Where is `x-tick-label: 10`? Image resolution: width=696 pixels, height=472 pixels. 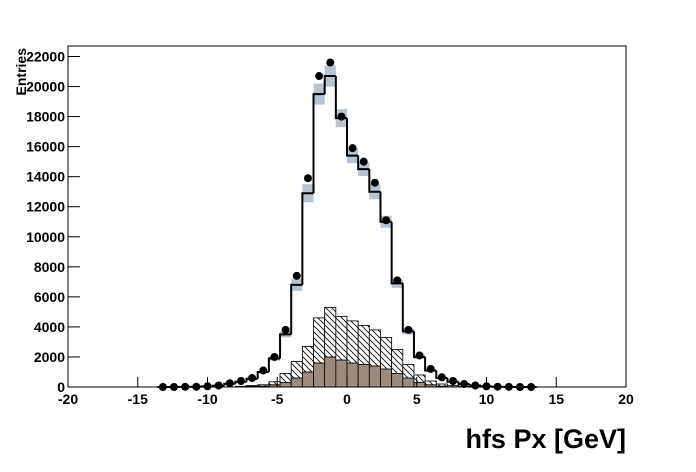 x-tick-label: 10 is located at coordinates (487, 399).